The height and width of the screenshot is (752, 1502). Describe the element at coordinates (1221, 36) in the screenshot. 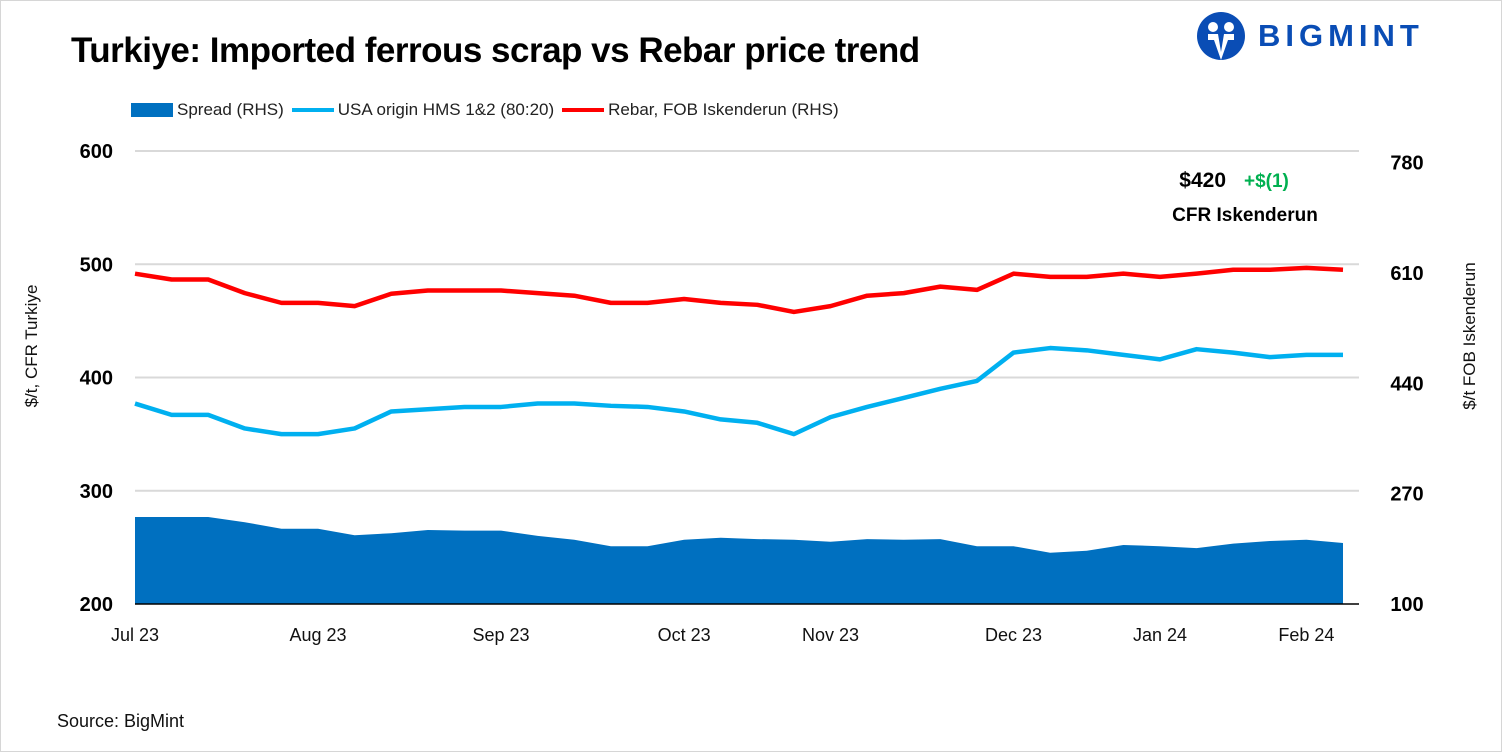

I see `logo-icon` at that location.